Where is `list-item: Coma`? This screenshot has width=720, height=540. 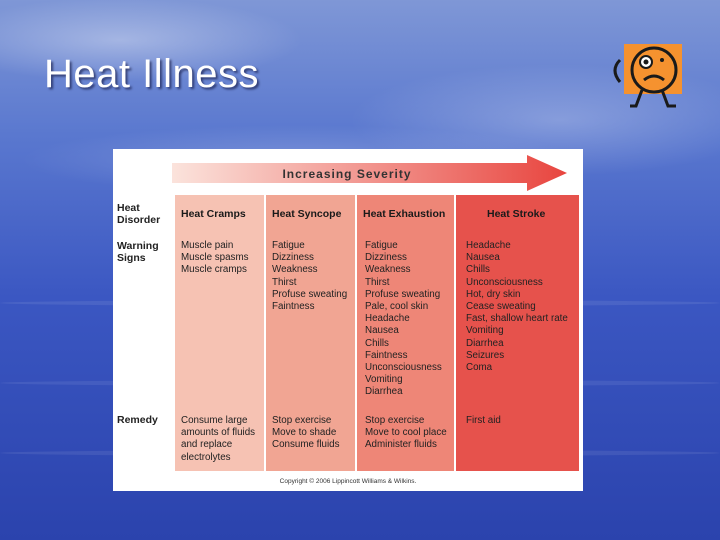 list-item: Coma is located at coordinates (479, 368).